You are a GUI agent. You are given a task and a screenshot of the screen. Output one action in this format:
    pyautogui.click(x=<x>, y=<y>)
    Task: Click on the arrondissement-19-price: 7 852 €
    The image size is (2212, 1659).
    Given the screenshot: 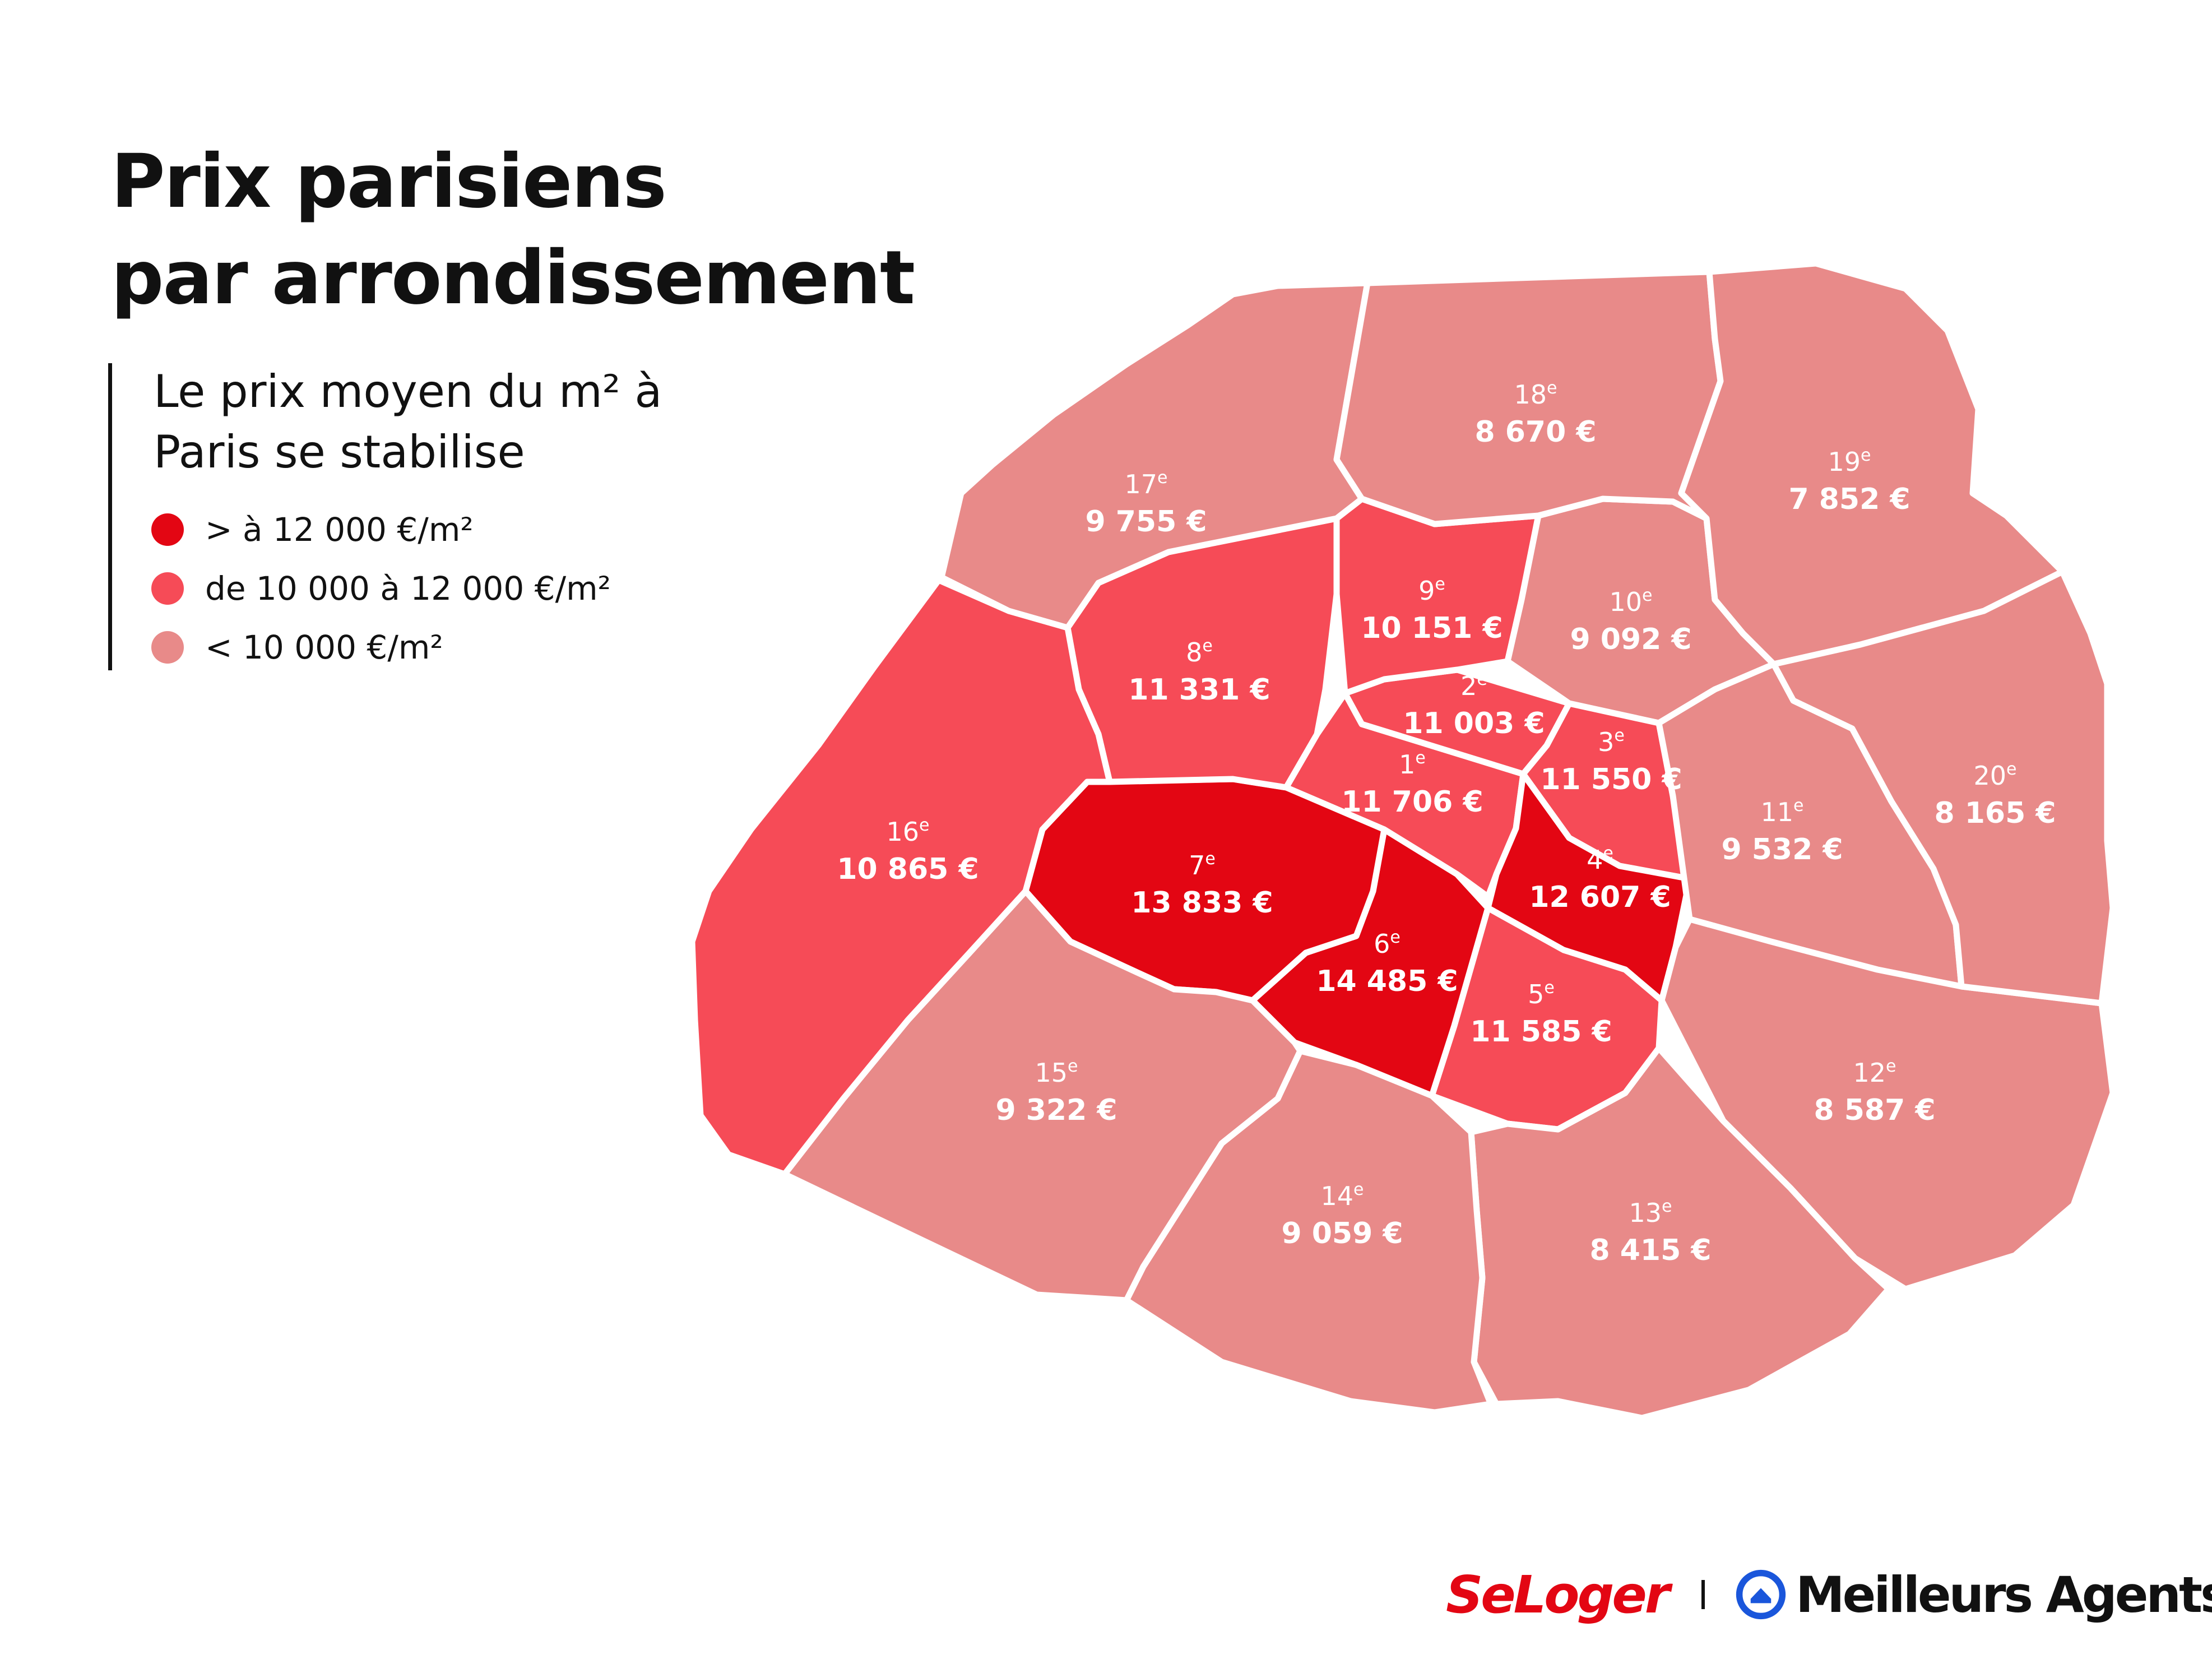 What is the action you would take?
    pyautogui.click(x=1849, y=499)
    